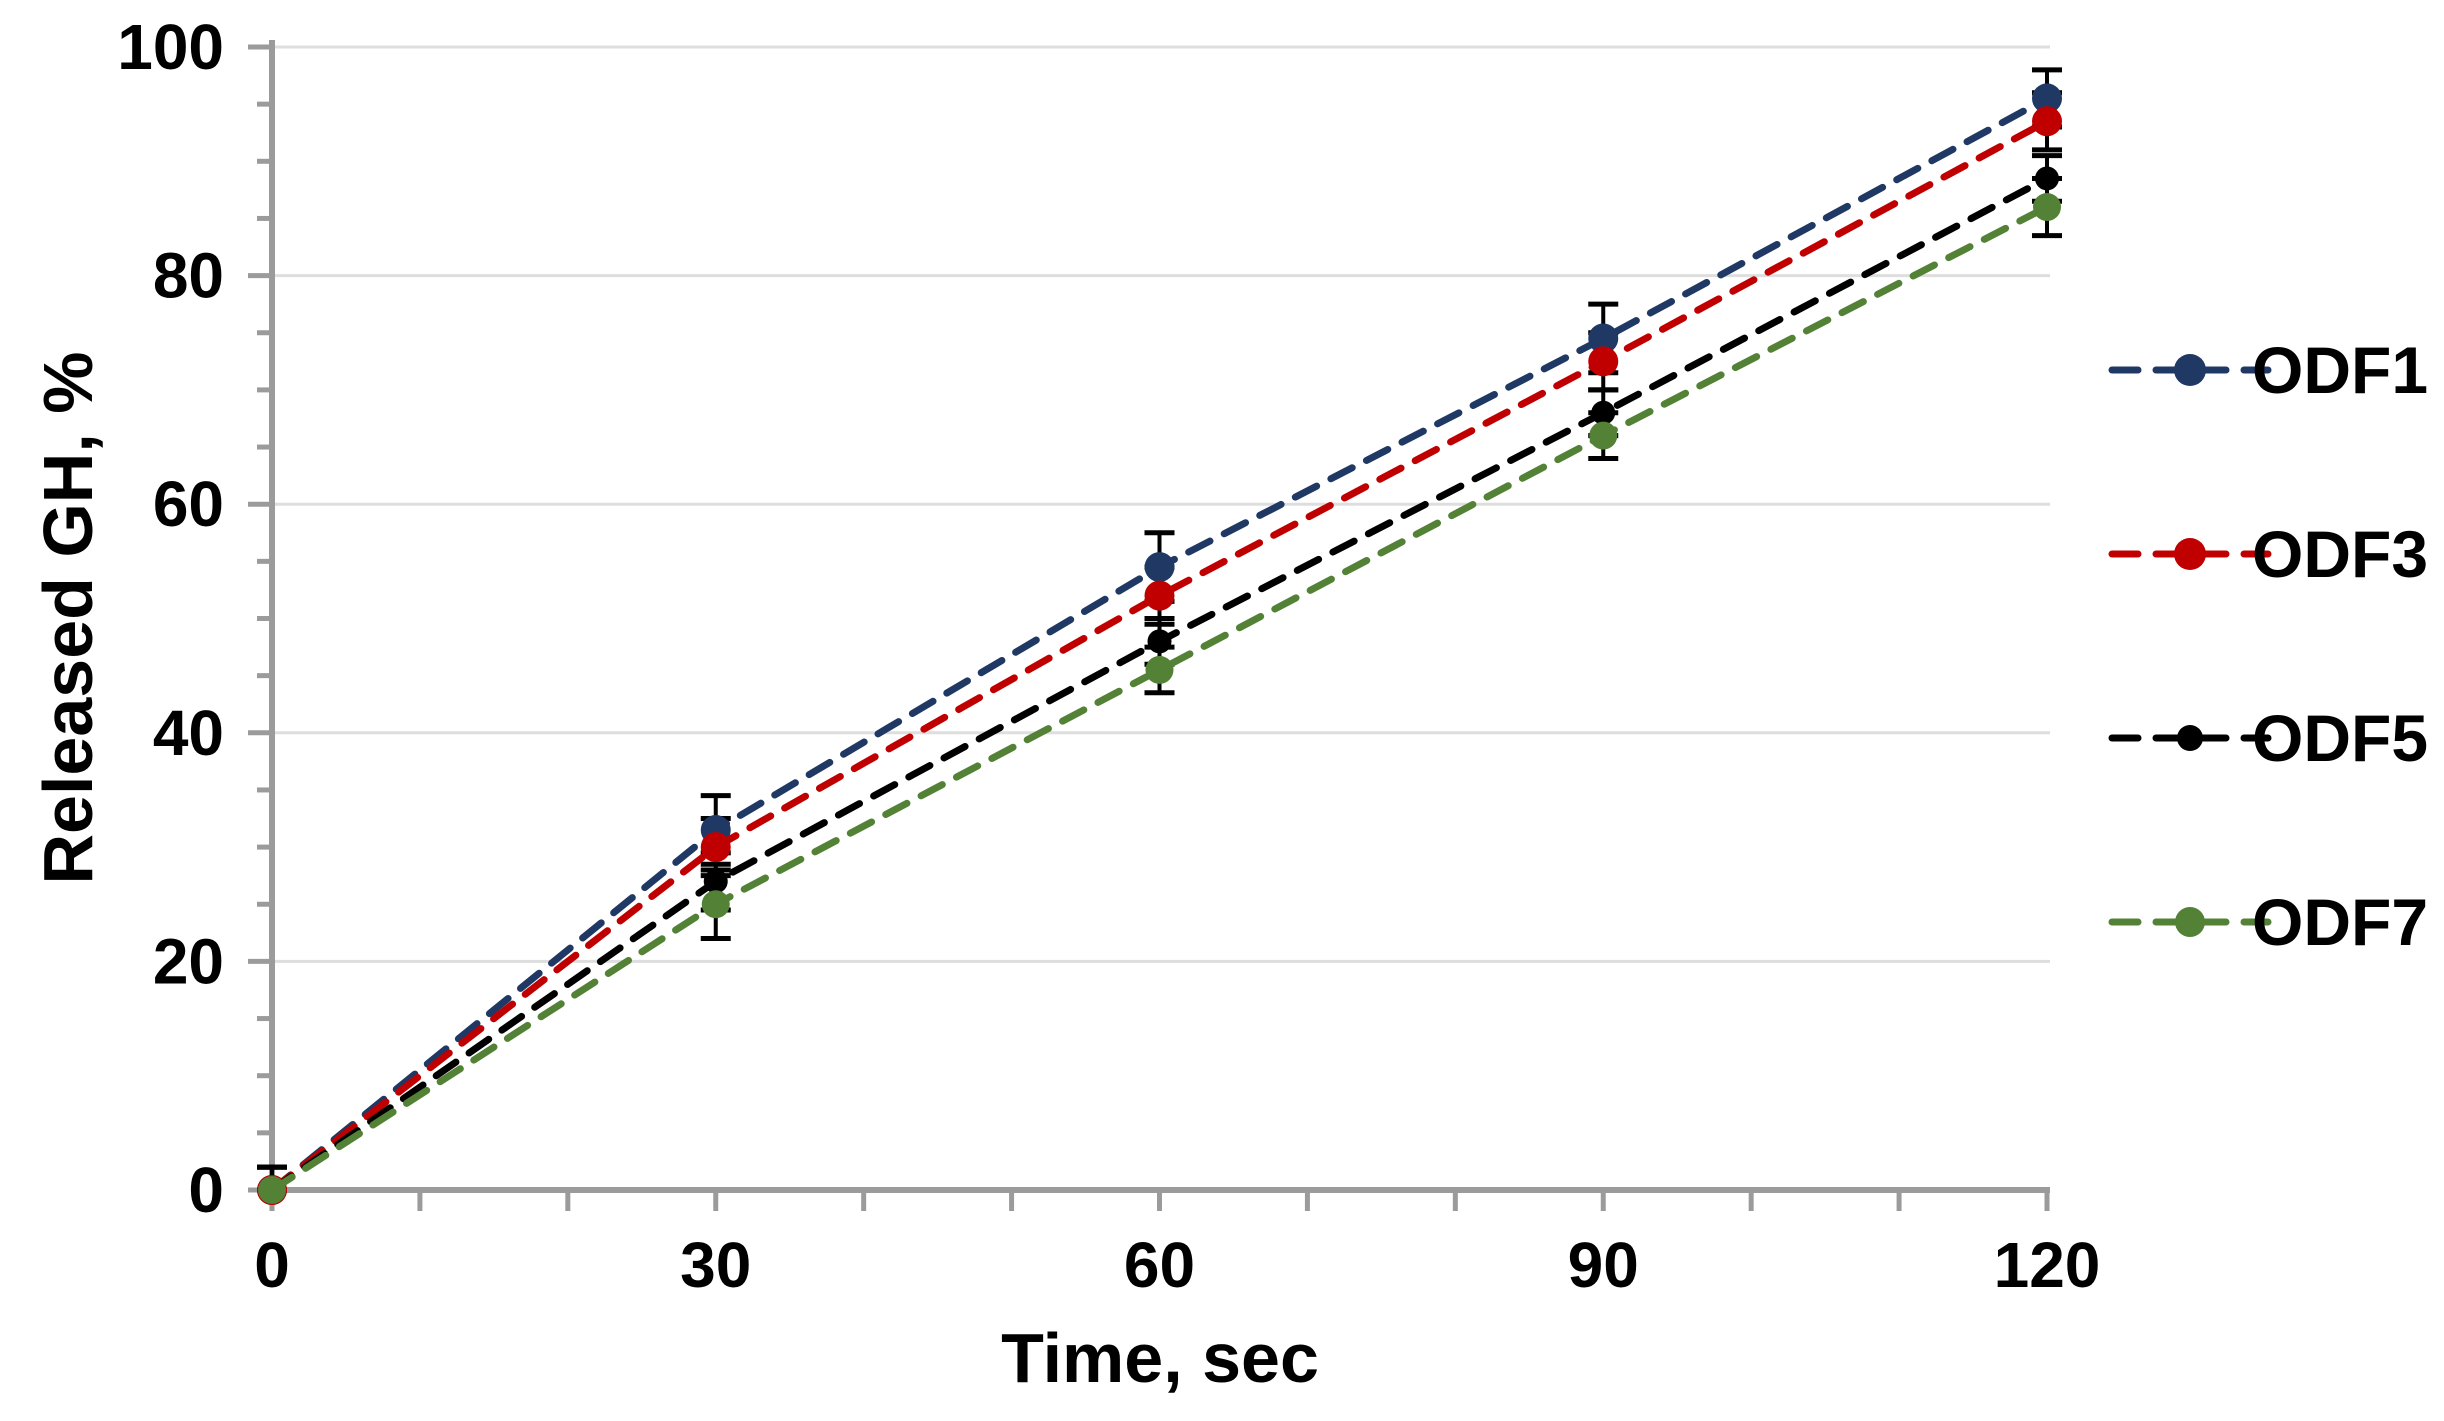 This screenshot has width=2444, height=1421. Describe the element at coordinates (2340, 370) in the screenshot. I see `legend-label: ODF1` at that location.